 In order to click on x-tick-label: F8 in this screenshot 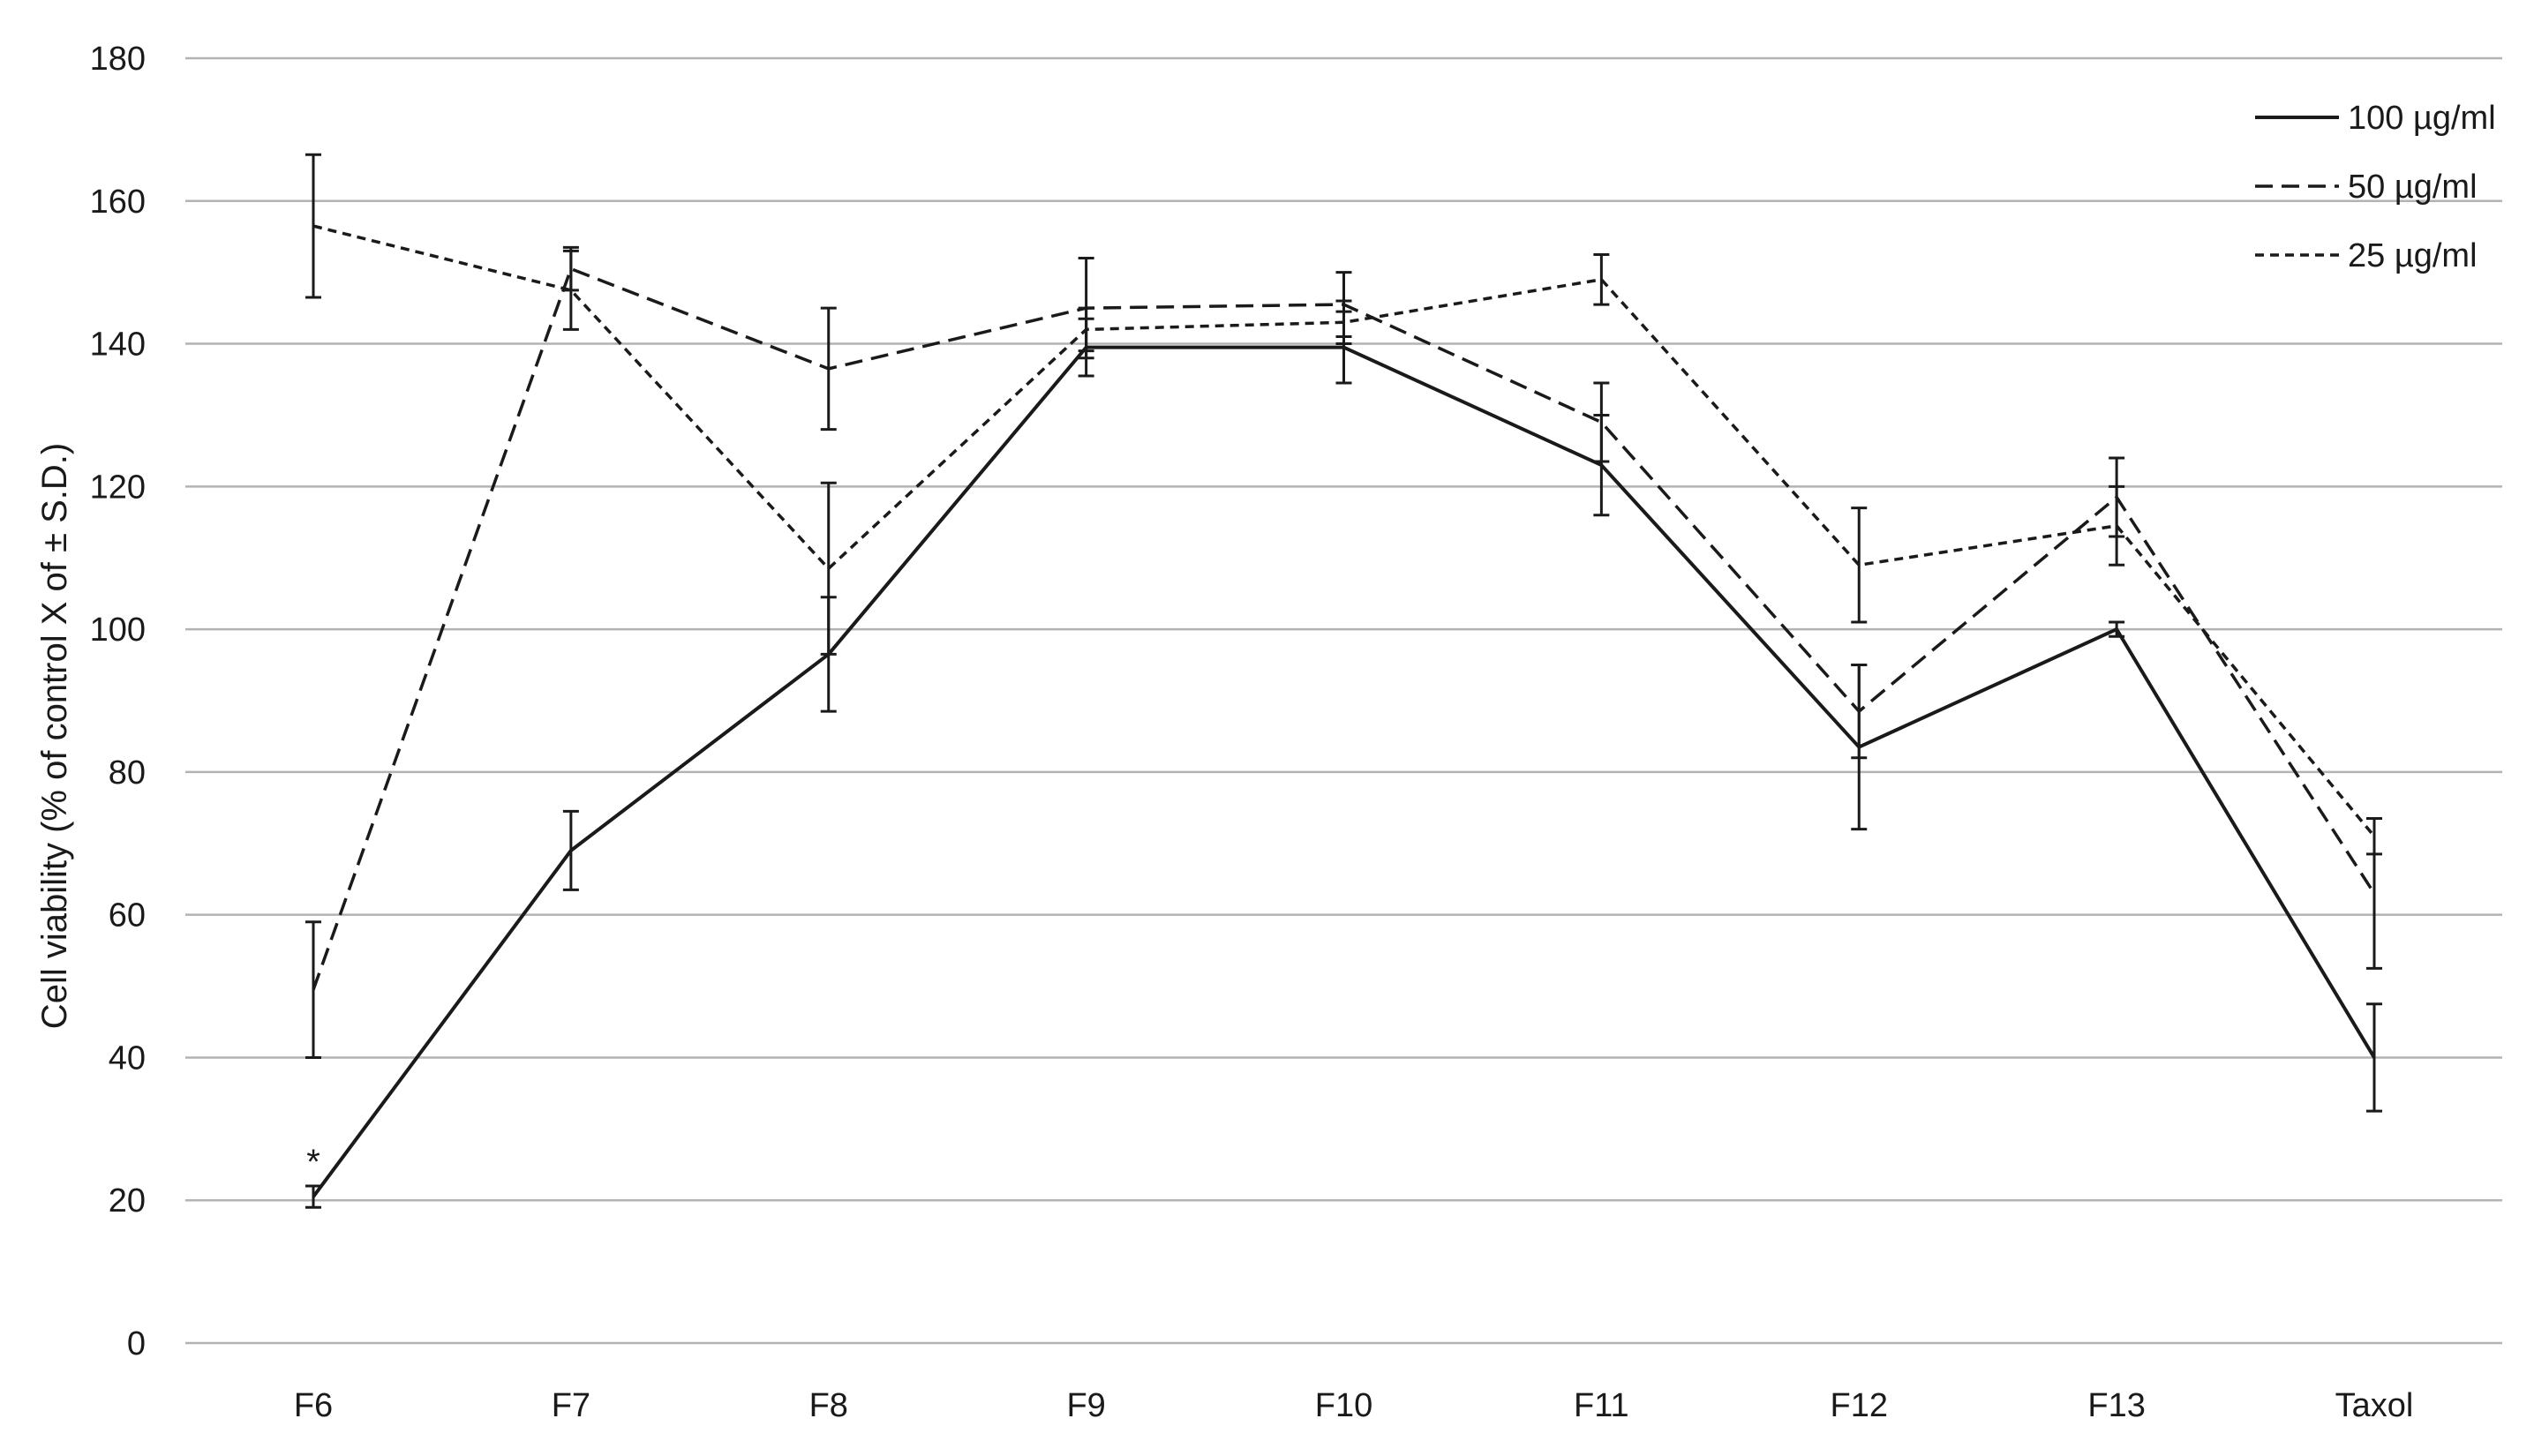, I will do `click(829, 1405)`.